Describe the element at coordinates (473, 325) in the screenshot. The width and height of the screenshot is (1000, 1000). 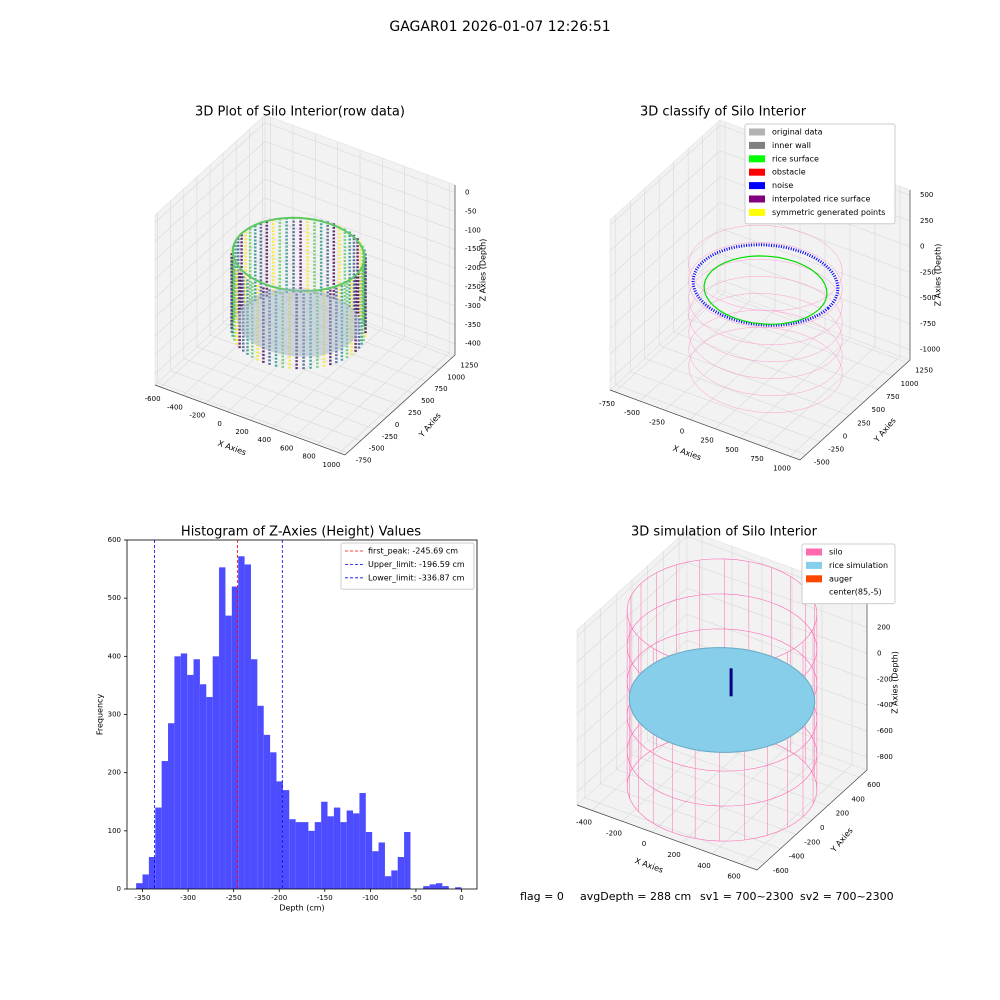
I see `z-tick-label: -350` at that location.